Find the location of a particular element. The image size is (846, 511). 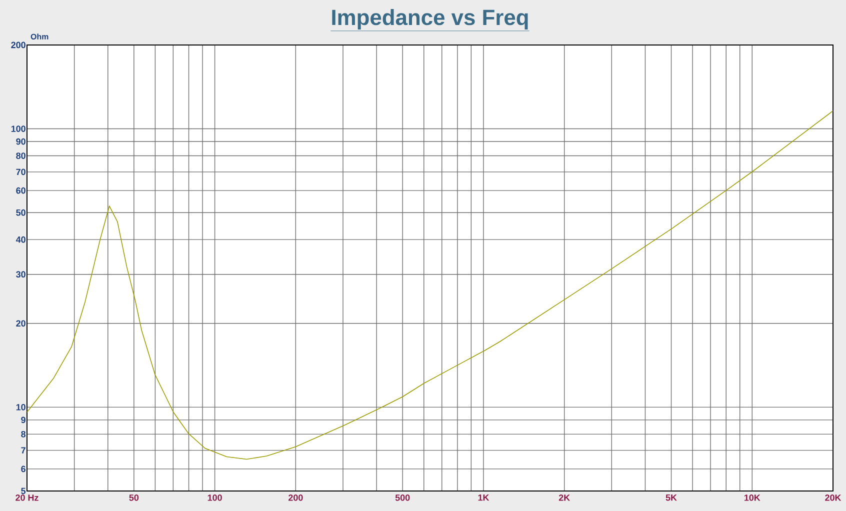

x-tick-label: 1K is located at coordinates (484, 497).